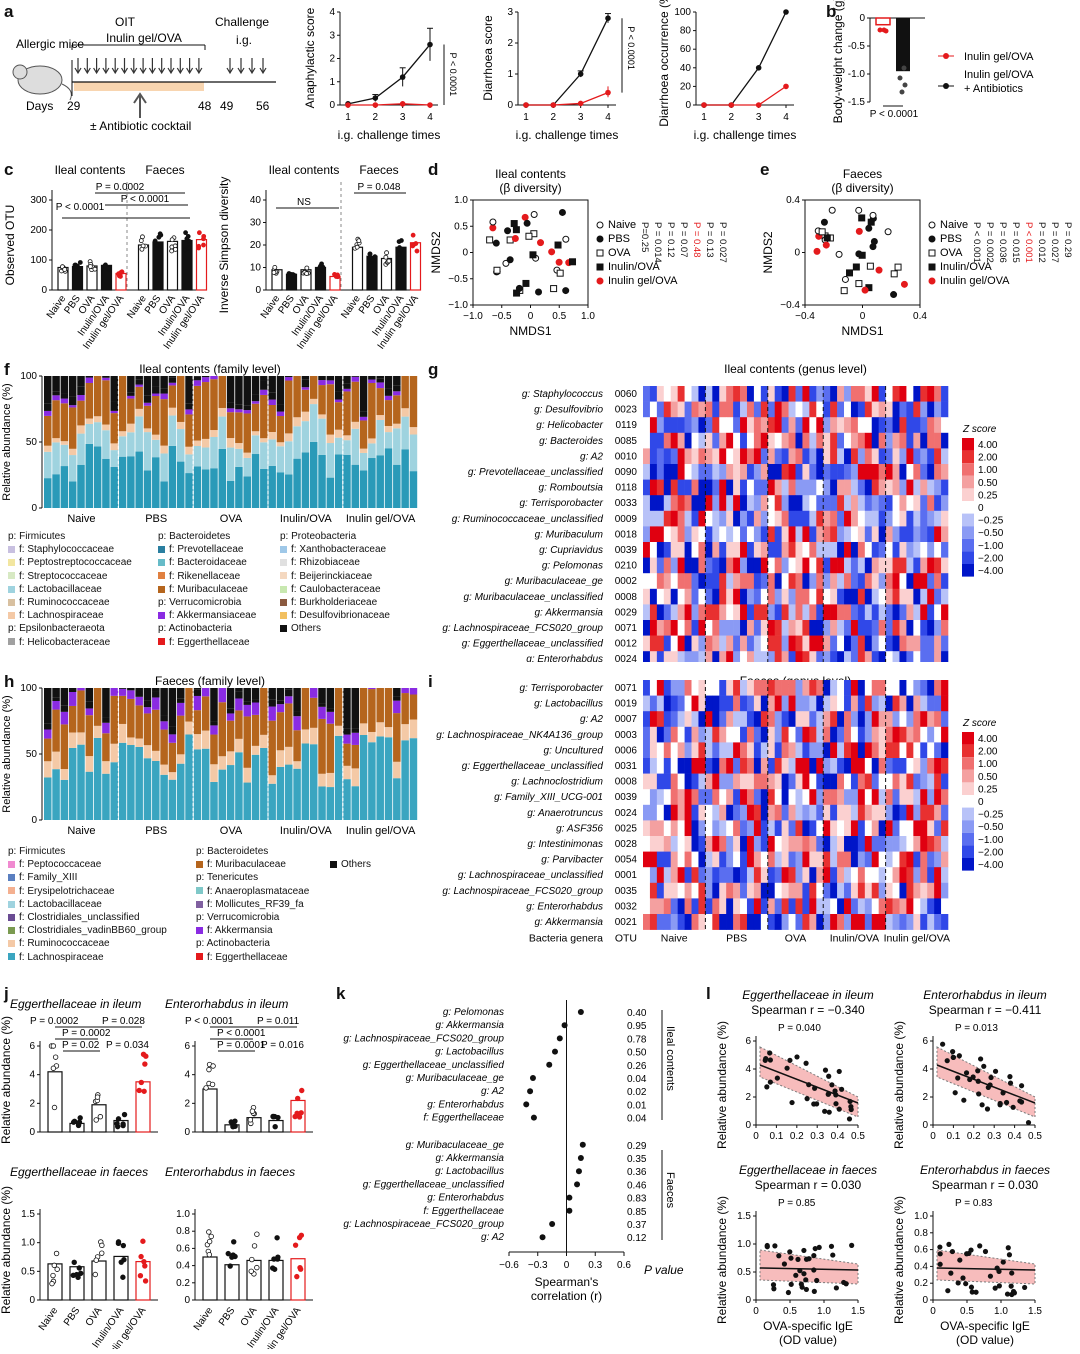 The width and height of the screenshot is (1080, 1354). What do you see at coordinates (187, 1046) in the screenshot?
I see `y-tick-label: 6` at bounding box center [187, 1046].